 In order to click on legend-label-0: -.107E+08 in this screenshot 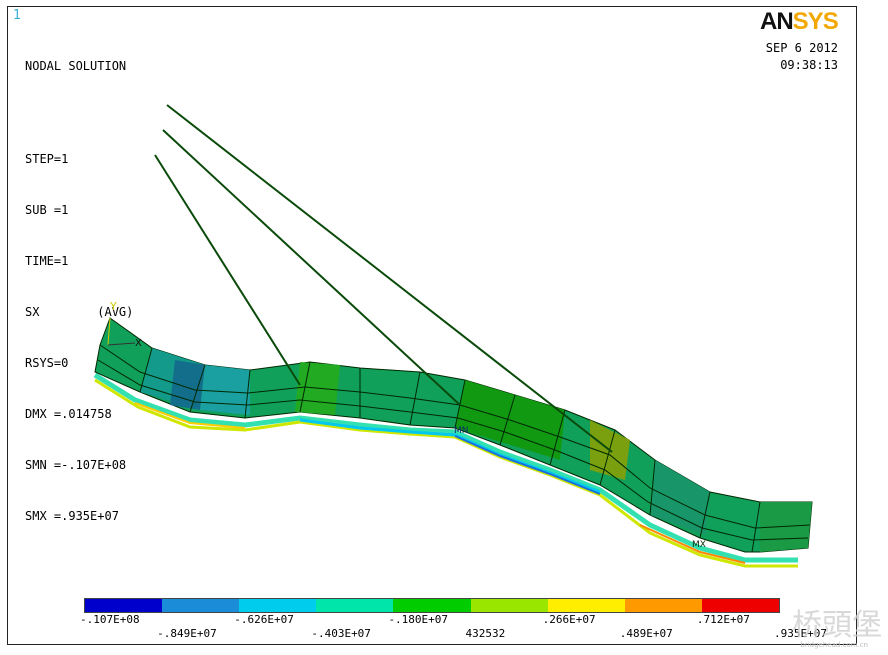, I will do `click(110, 619)`.